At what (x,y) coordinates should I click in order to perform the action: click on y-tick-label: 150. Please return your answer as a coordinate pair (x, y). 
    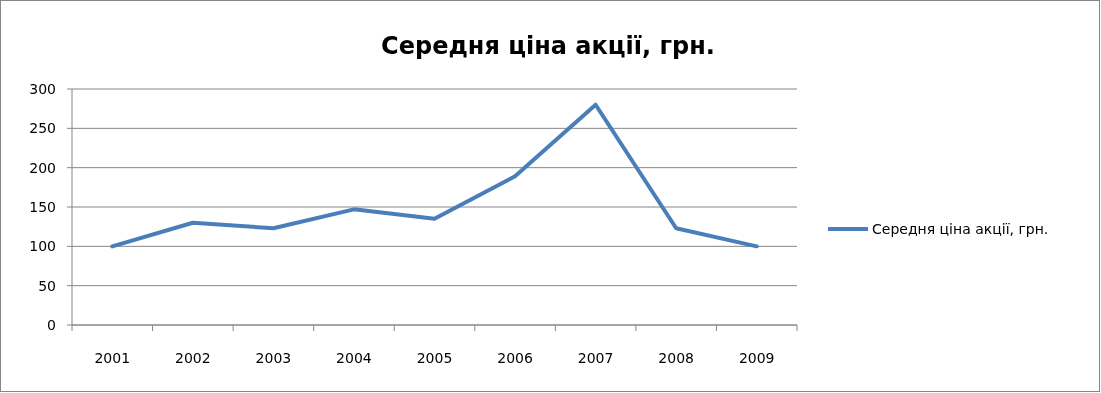
    Looking at the image, I should click on (42, 206).